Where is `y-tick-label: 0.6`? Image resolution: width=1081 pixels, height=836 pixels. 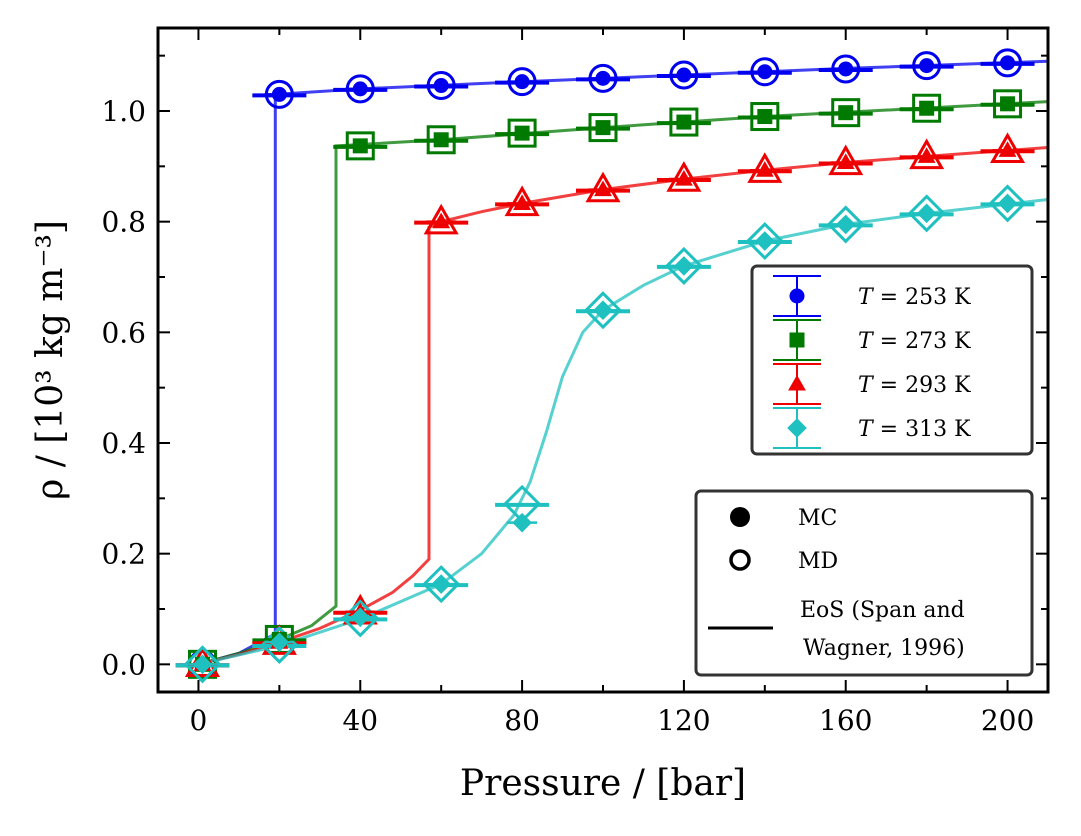
y-tick-label: 0.6 is located at coordinates (123, 332).